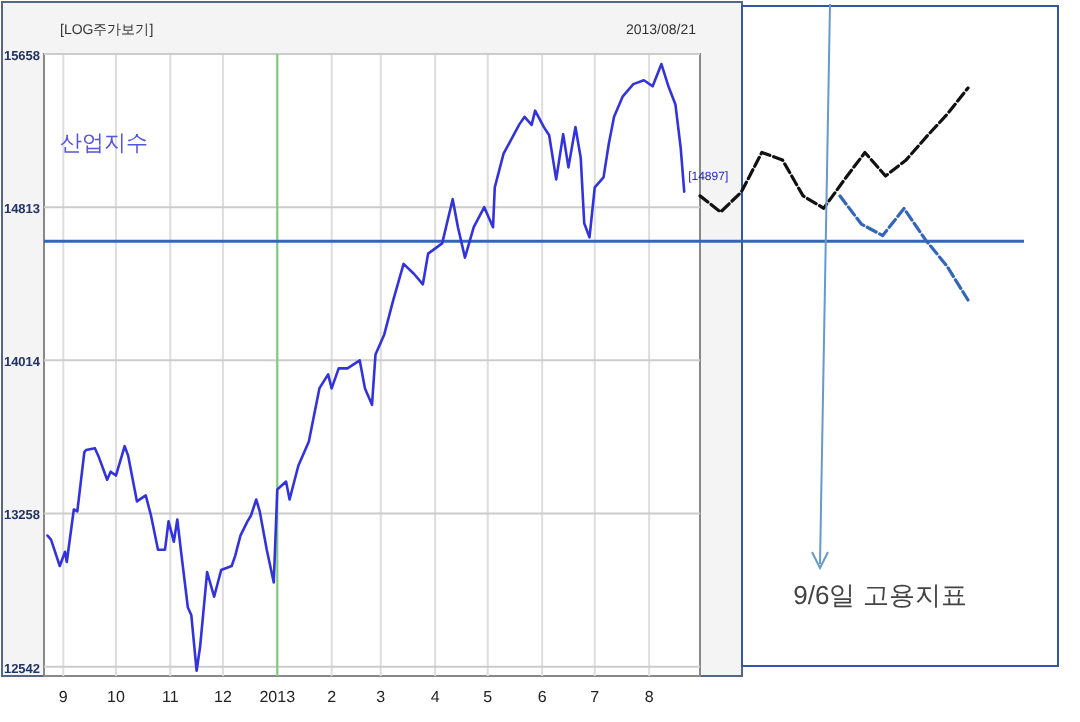 Image resolution: width=1080 pixels, height=722 pixels. Describe the element at coordinates (278, 697) in the screenshot. I see `x-tick-label: 2013` at that location.